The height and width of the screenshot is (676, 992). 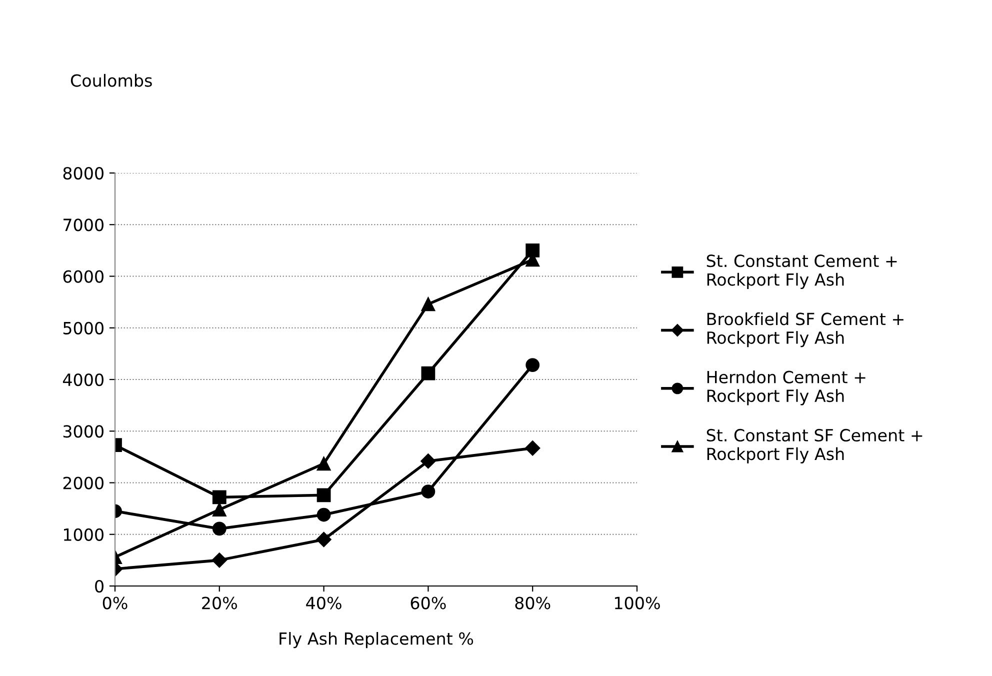 I want to click on y-tick-label: 3000, so click(x=83, y=431).